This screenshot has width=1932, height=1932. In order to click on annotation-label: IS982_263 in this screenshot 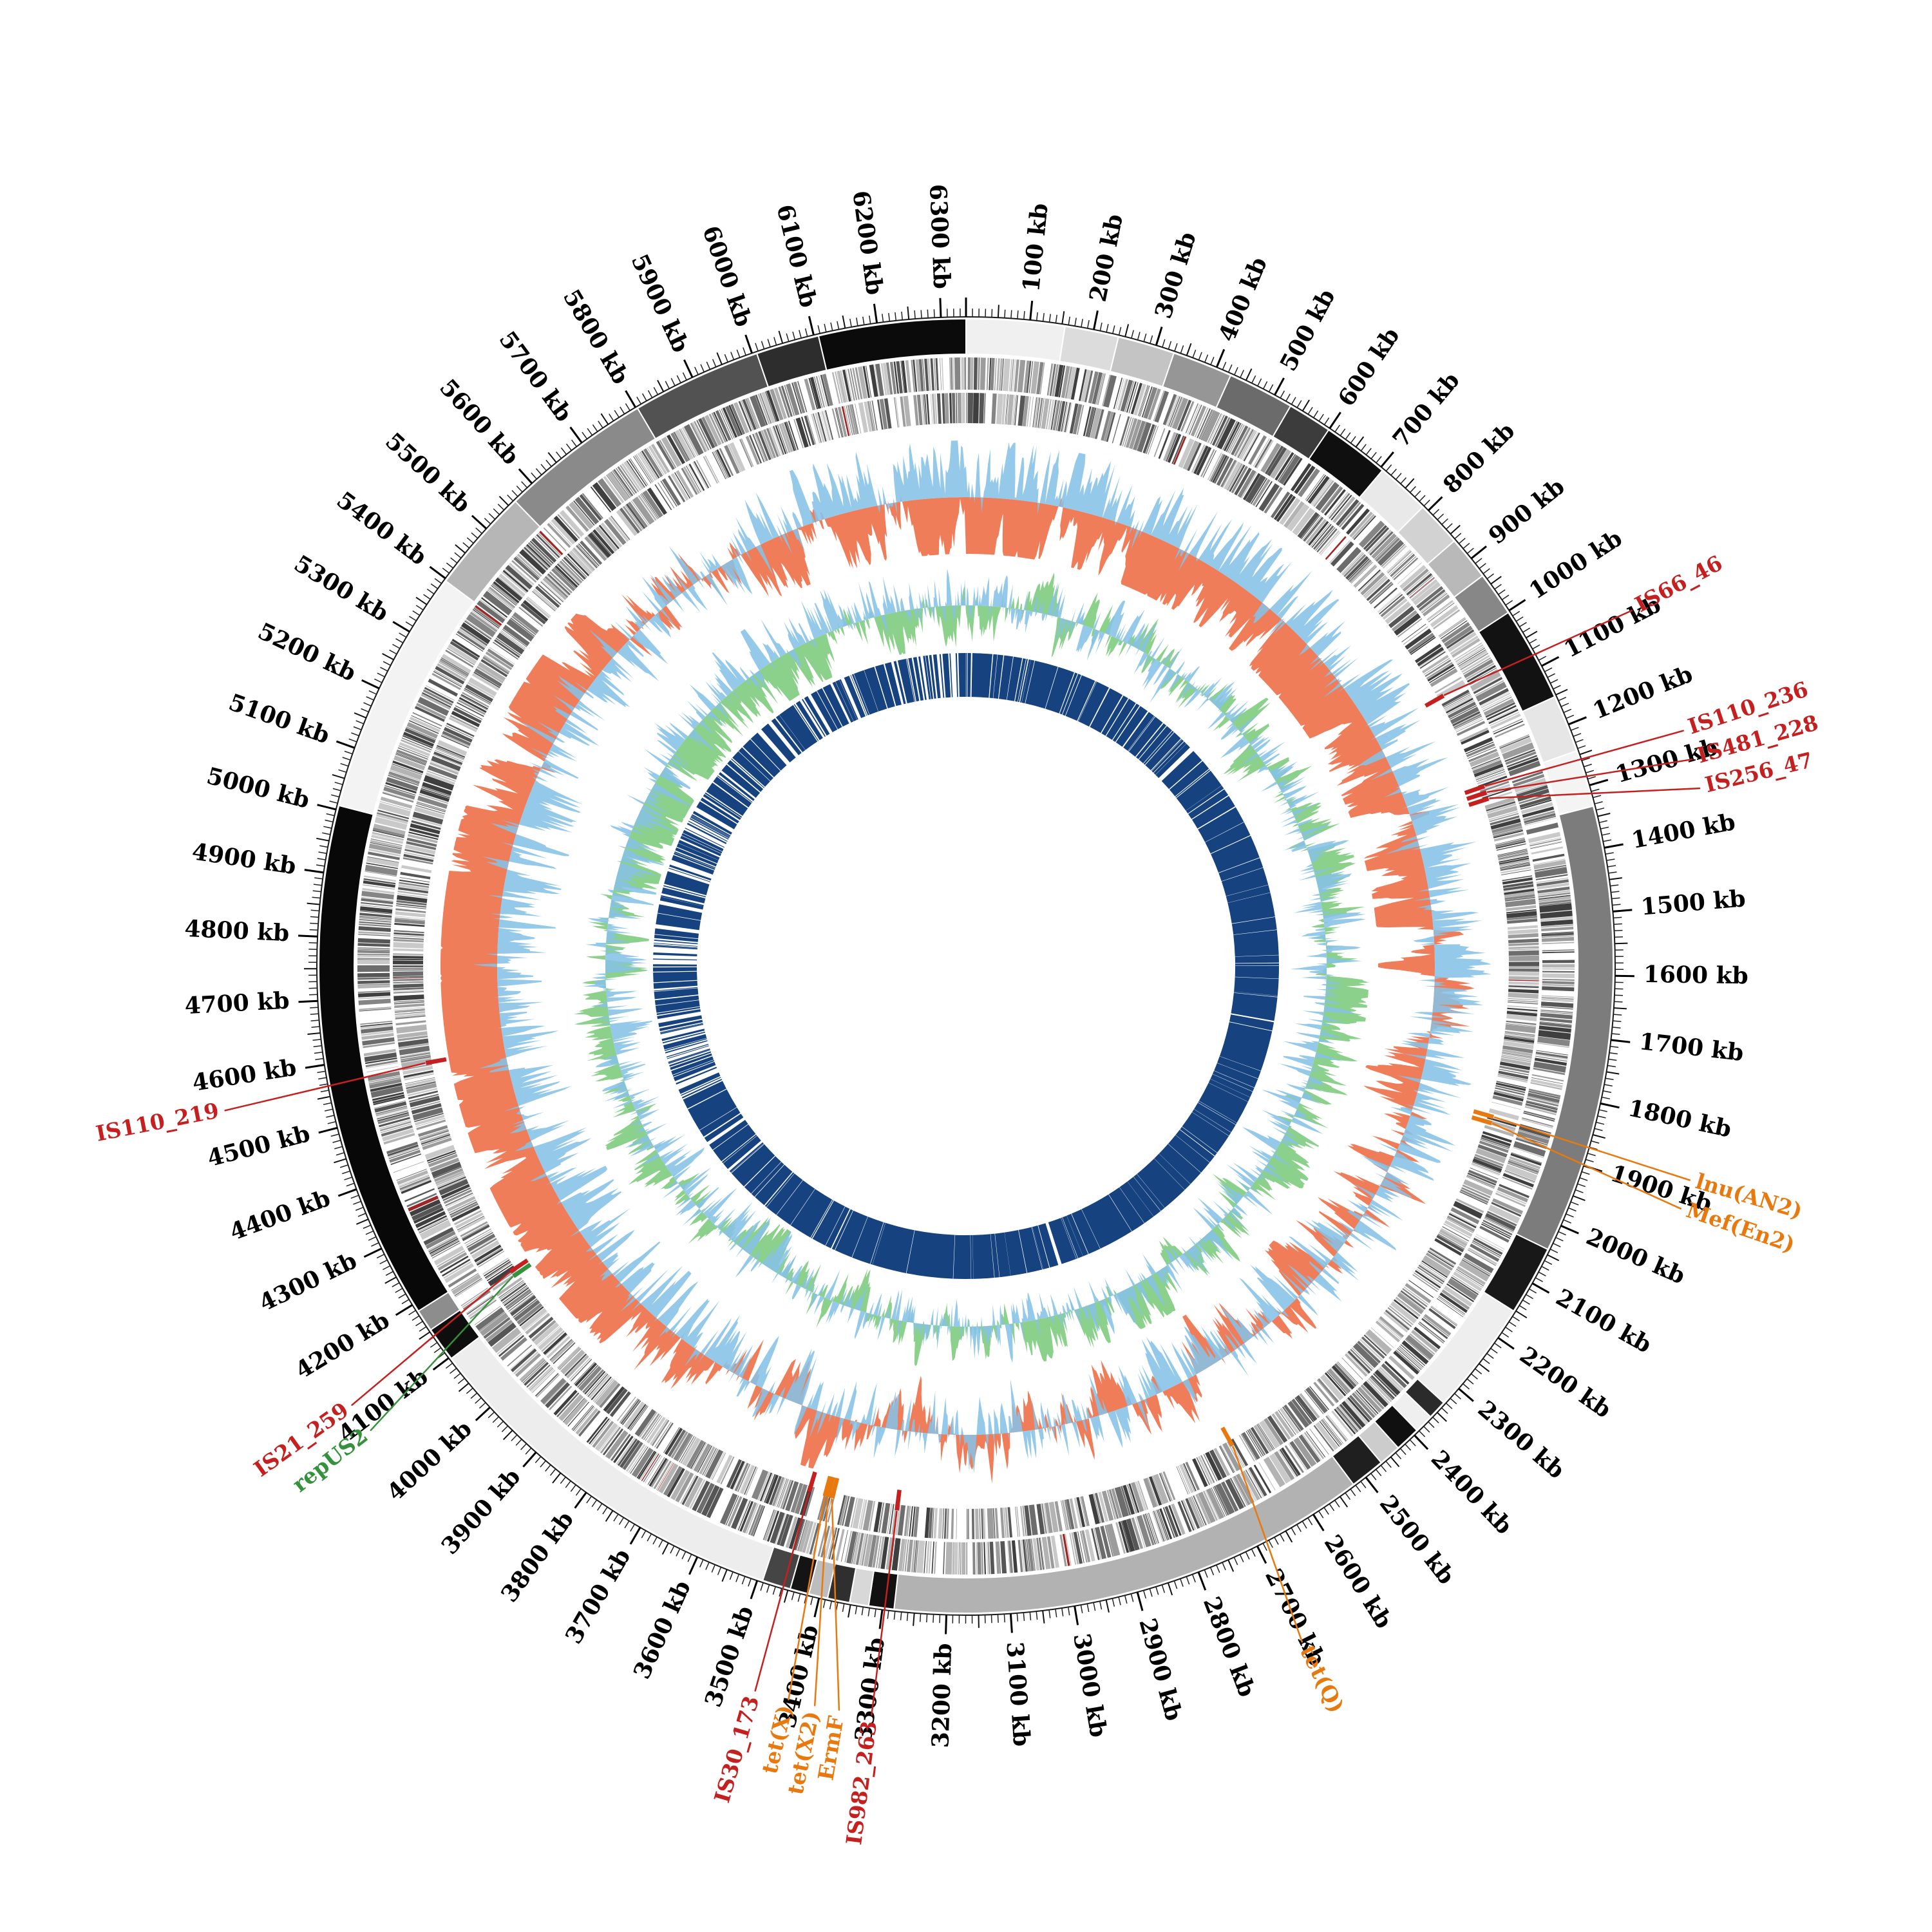, I will do `click(861, 1783)`.